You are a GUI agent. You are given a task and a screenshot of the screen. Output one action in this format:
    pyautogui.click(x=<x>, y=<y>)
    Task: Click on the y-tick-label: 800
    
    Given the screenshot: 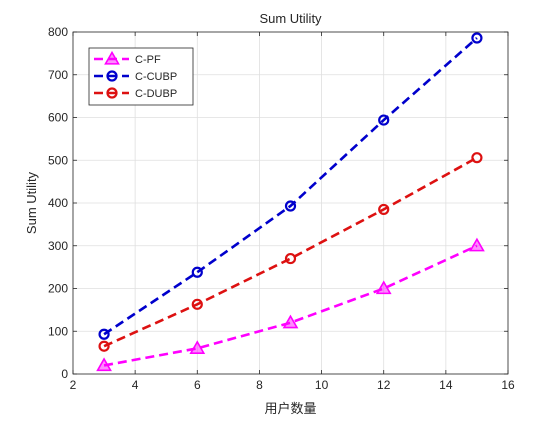 What is the action you would take?
    pyautogui.click(x=58, y=32)
    